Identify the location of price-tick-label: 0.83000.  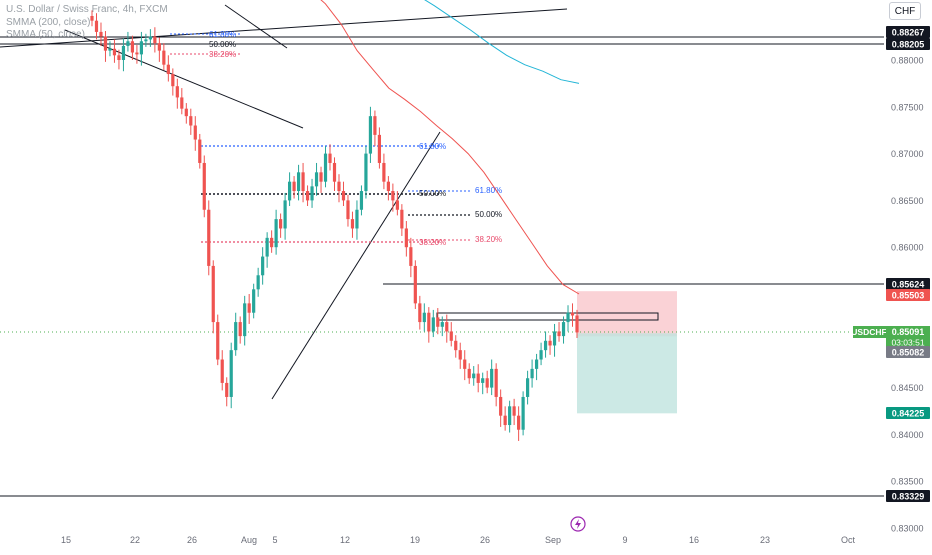
(907, 529).